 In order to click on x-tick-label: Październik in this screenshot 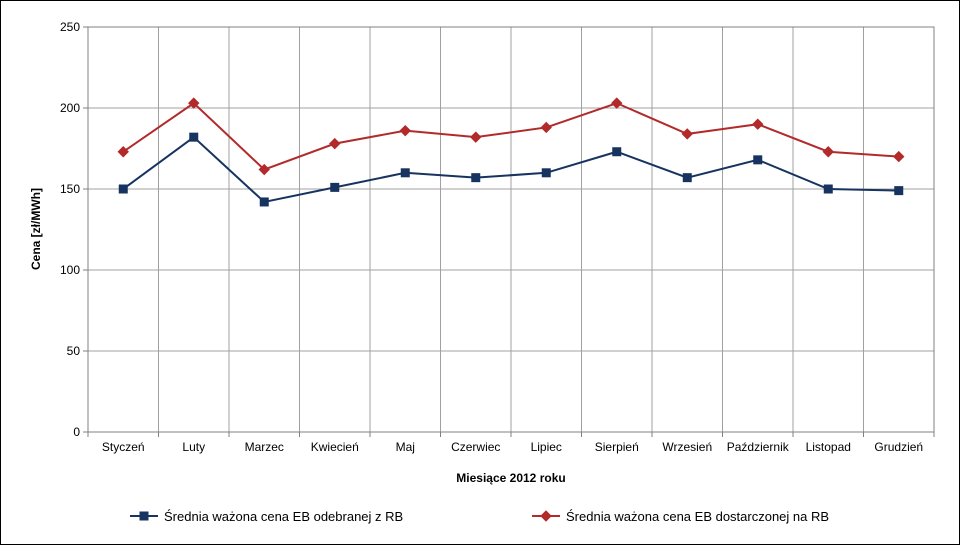, I will do `click(758, 447)`.